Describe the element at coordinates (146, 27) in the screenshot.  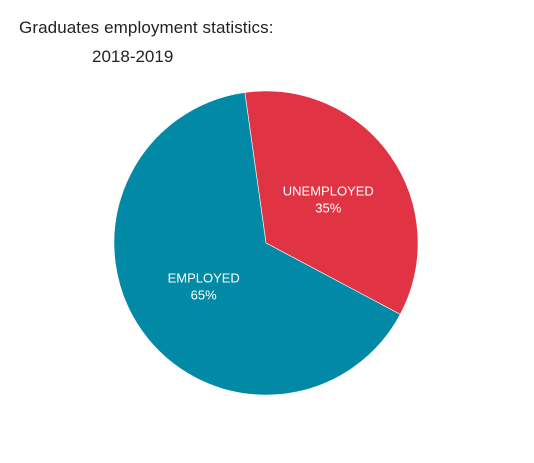
I see `chart-title: Graduates employment statistics:` at that location.